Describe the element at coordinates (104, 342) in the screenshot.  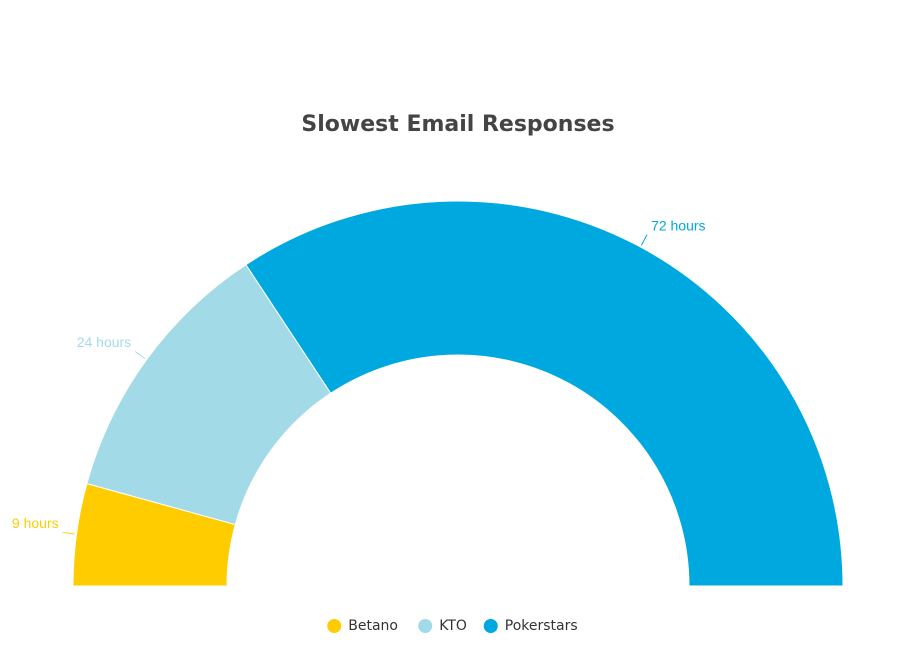
I see `value-label: 24 hours` at that location.